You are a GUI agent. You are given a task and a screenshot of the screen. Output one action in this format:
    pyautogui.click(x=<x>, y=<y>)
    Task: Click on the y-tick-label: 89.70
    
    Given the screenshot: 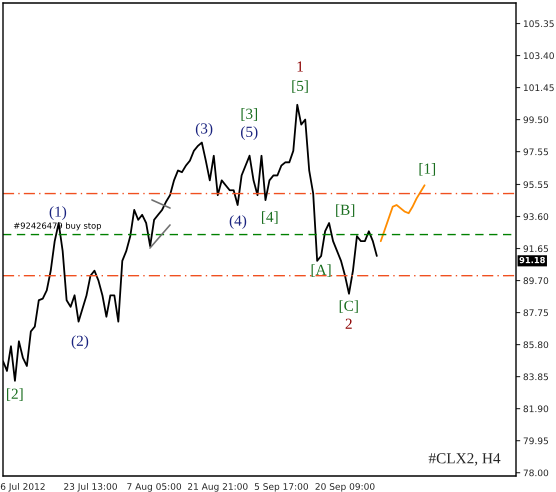 What is the action you would take?
    pyautogui.click(x=536, y=280)
    